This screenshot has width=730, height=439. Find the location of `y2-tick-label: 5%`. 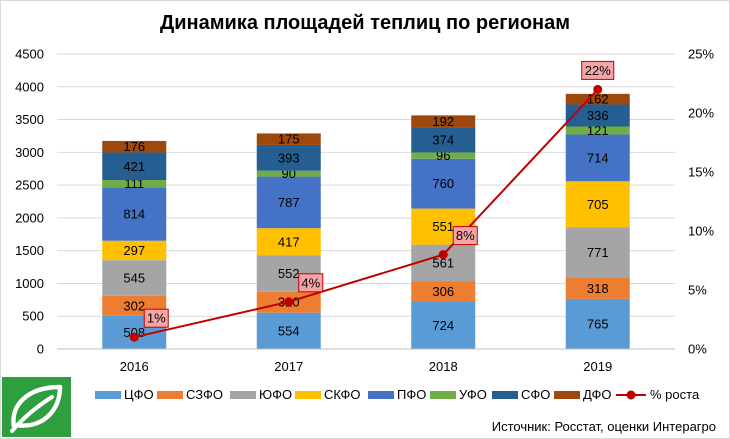

y2-tick-label: 5% is located at coordinates (697, 290).